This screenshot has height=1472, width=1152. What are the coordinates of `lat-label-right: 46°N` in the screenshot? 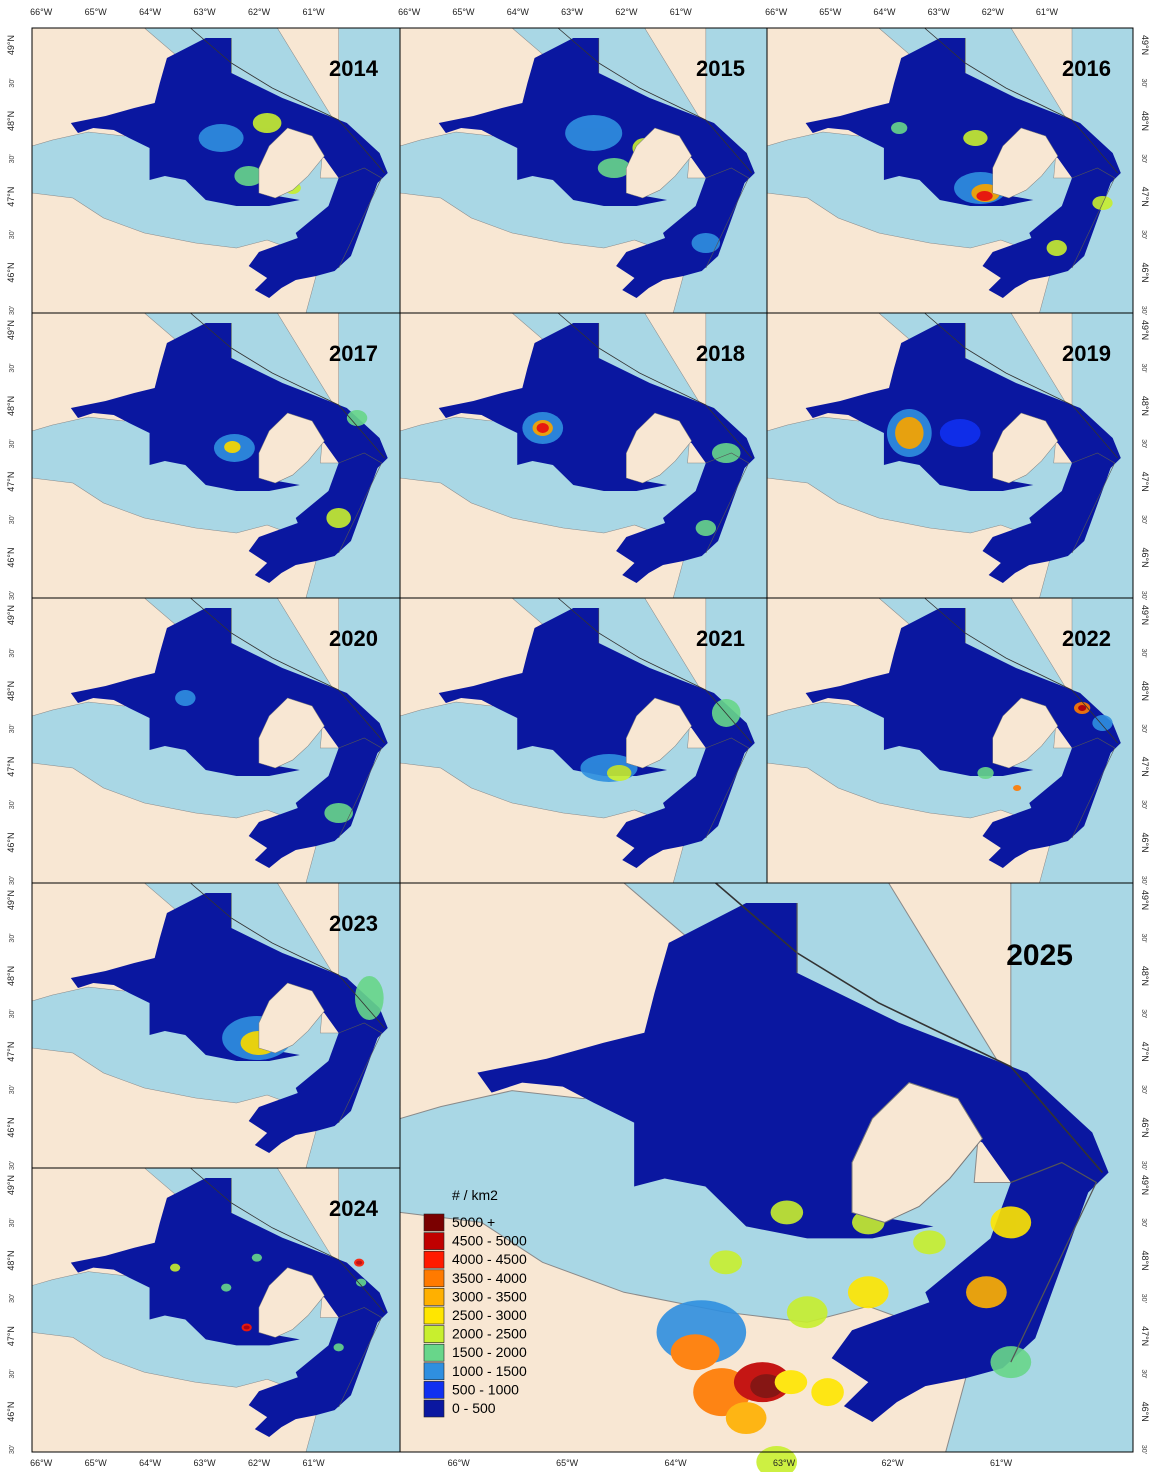 It's located at (1145, 1412).